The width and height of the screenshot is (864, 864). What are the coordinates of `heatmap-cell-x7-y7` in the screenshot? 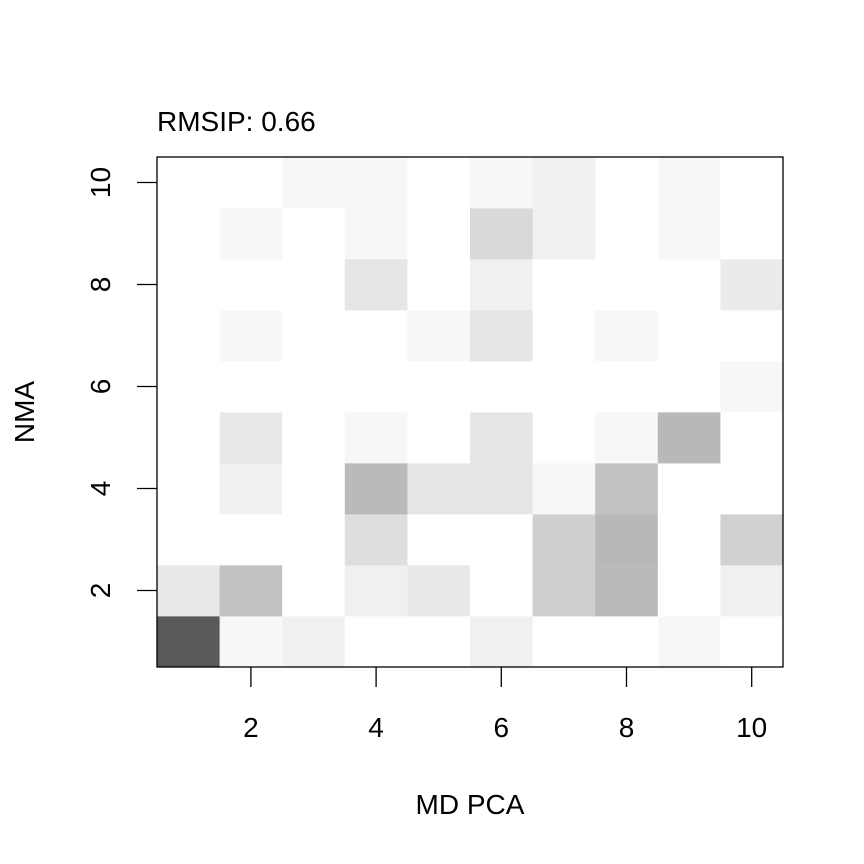 It's located at (564, 336).